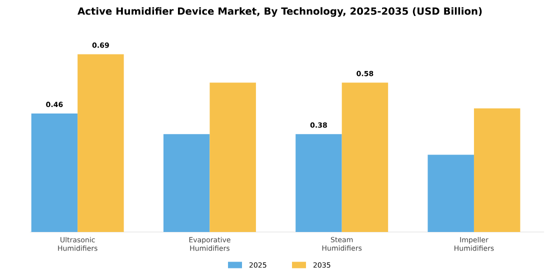  I want to click on chart-title: Active Humidifier Device Market, By Technology, 2025-2035 (USD Billion), so click(280, 12).